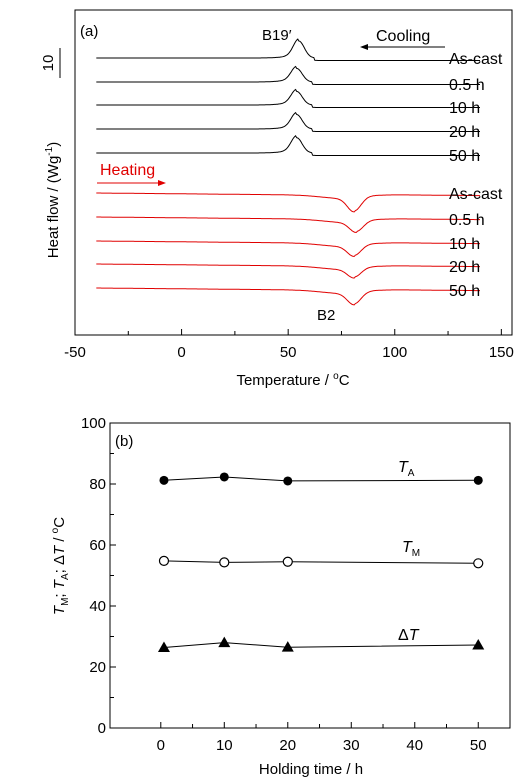 The image size is (526, 783). Describe the element at coordinates (467, 220) in the screenshot. I see `curve-label-heating: 0.5 h` at that location.